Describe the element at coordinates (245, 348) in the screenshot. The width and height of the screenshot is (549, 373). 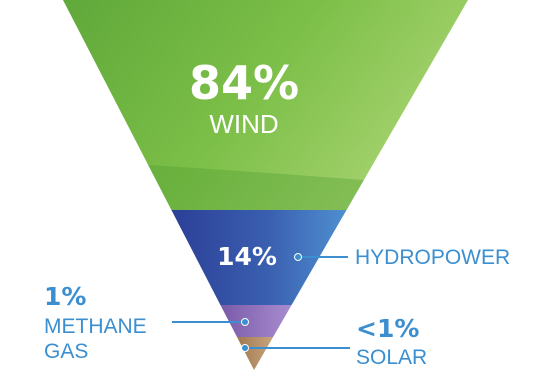
I see `connector-dot-solar` at that location.